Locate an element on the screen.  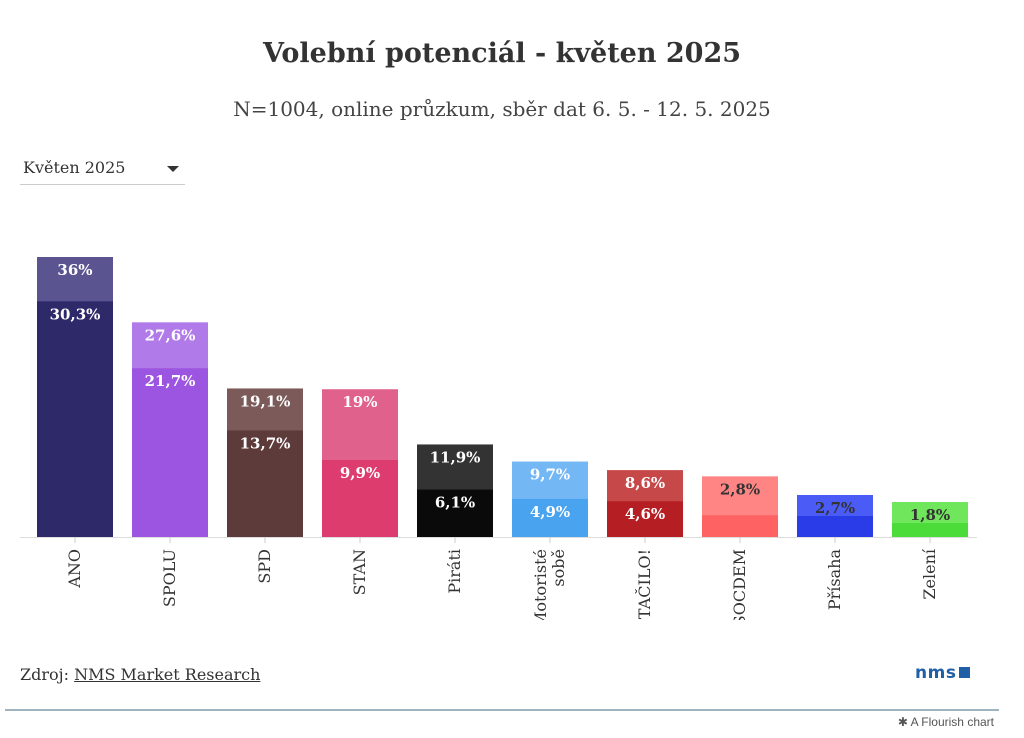
nms-logo: nms is located at coordinates (943, 673).